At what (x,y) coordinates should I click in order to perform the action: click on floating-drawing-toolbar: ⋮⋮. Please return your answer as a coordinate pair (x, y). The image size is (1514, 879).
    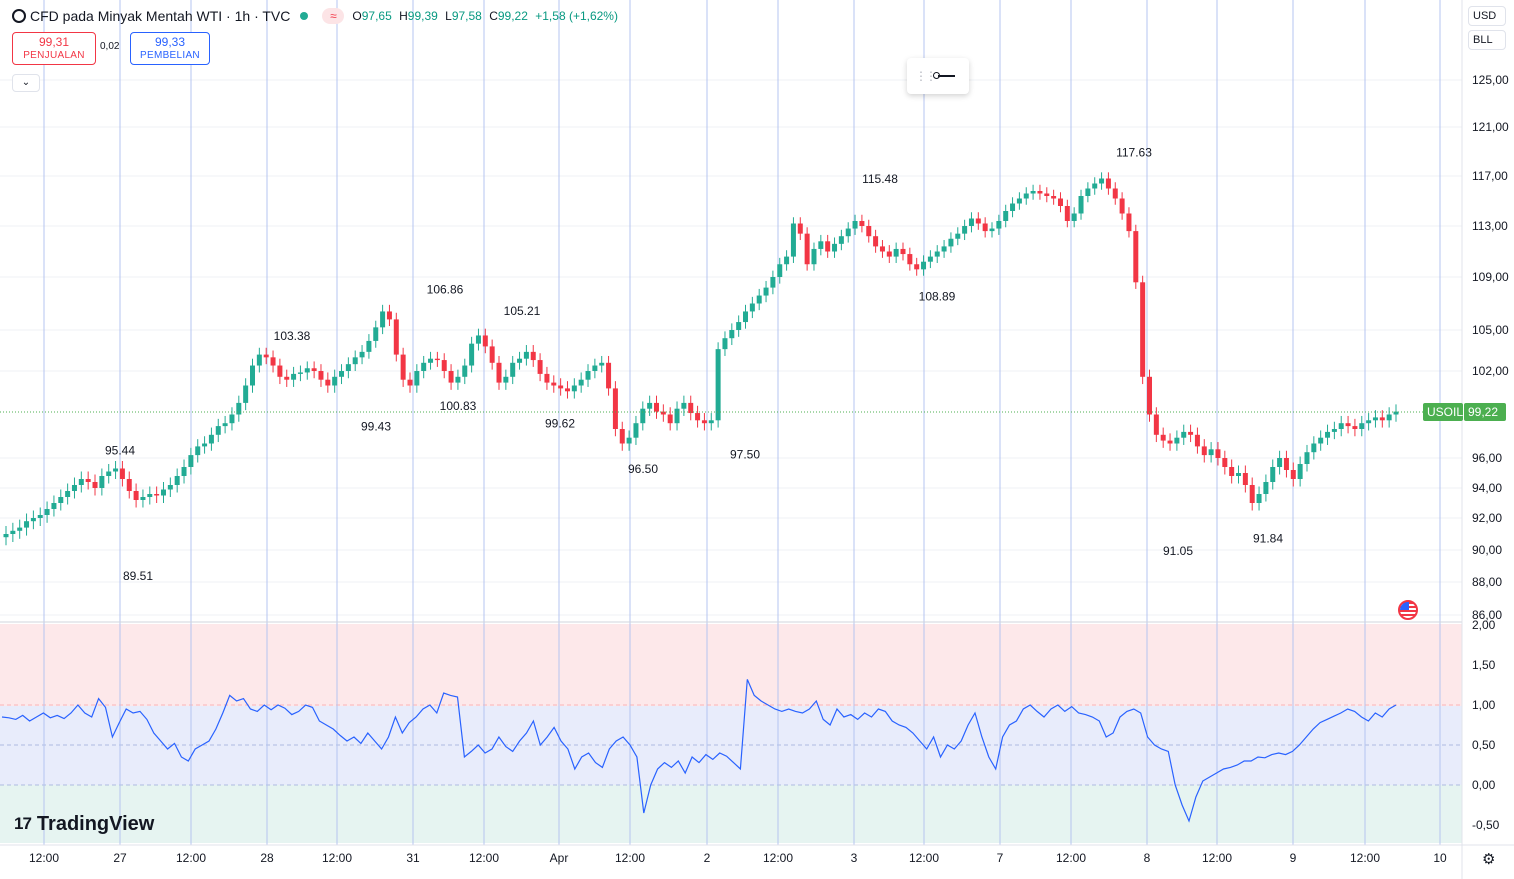
    Looking at the image, I should click on (938, 76).